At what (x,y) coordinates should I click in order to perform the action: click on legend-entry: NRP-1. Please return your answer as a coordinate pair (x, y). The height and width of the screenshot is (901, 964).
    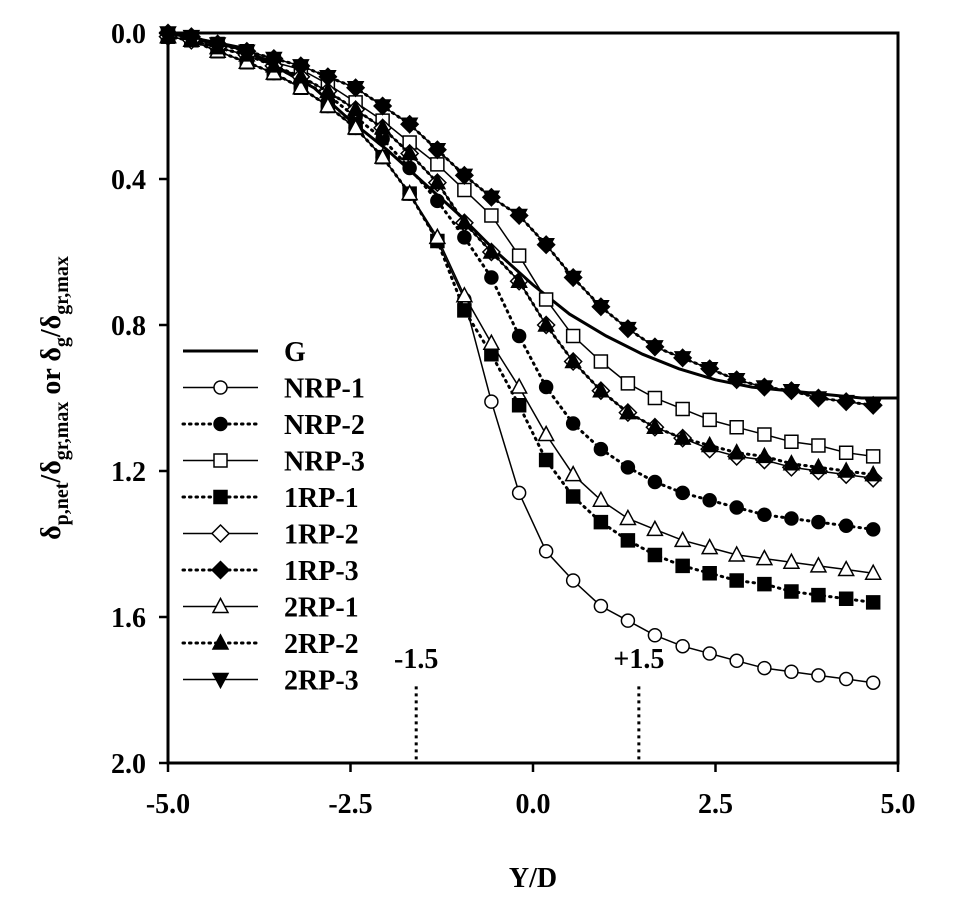
    Looking at the image, I should click on (274, 389).